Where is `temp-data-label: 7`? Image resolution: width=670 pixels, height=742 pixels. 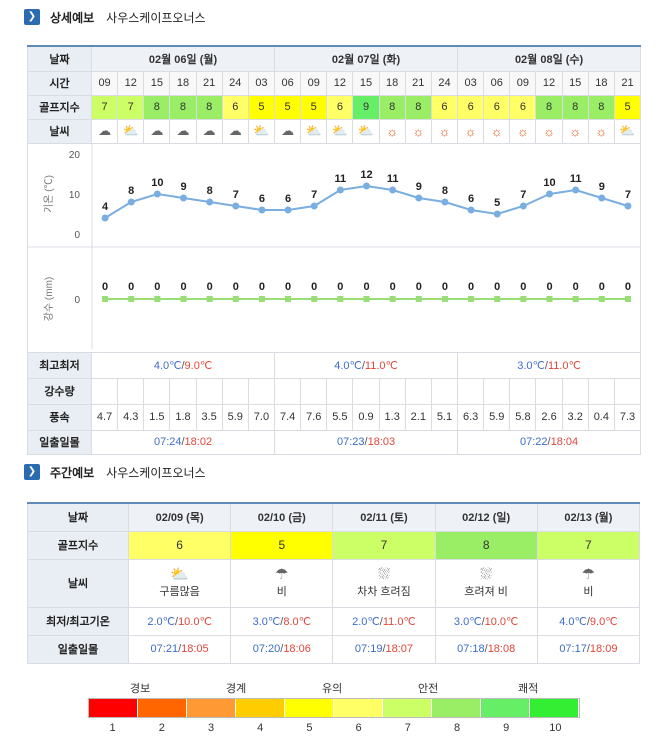 temp-data-label: 7 is located at coordinates (523, 195).